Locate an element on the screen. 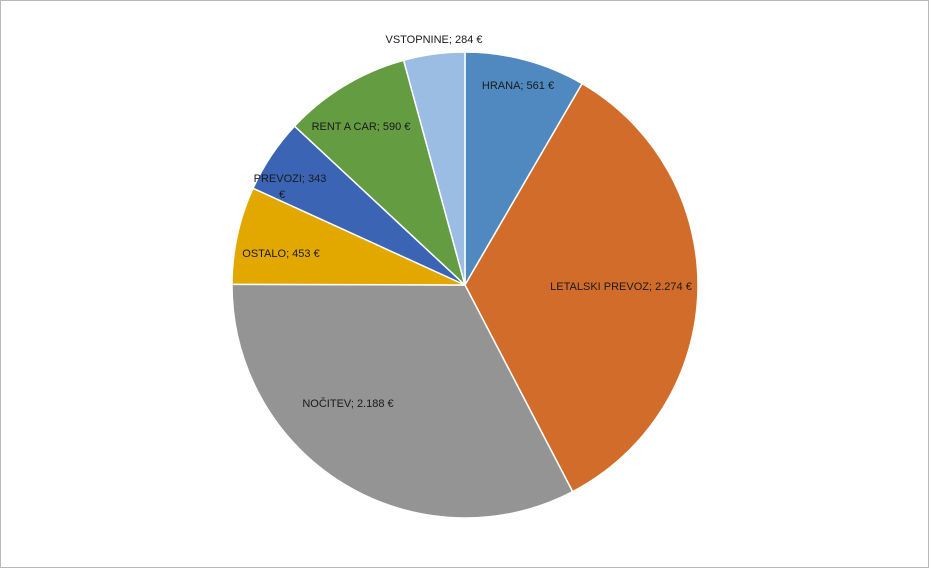 The height and width of the screenshot is (569, 929). data-label-vstopnine: VSTOPNINE; 284 € is located at coordinates (433, 40).